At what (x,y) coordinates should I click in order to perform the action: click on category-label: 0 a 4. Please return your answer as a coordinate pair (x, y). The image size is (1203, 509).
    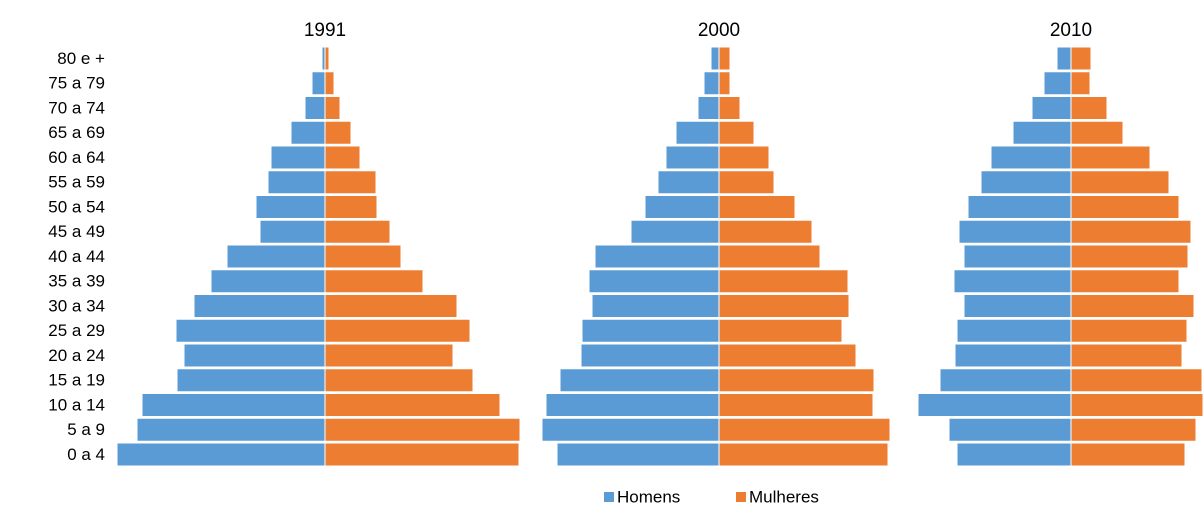
    Looking at the image, I should click on (86, 454).